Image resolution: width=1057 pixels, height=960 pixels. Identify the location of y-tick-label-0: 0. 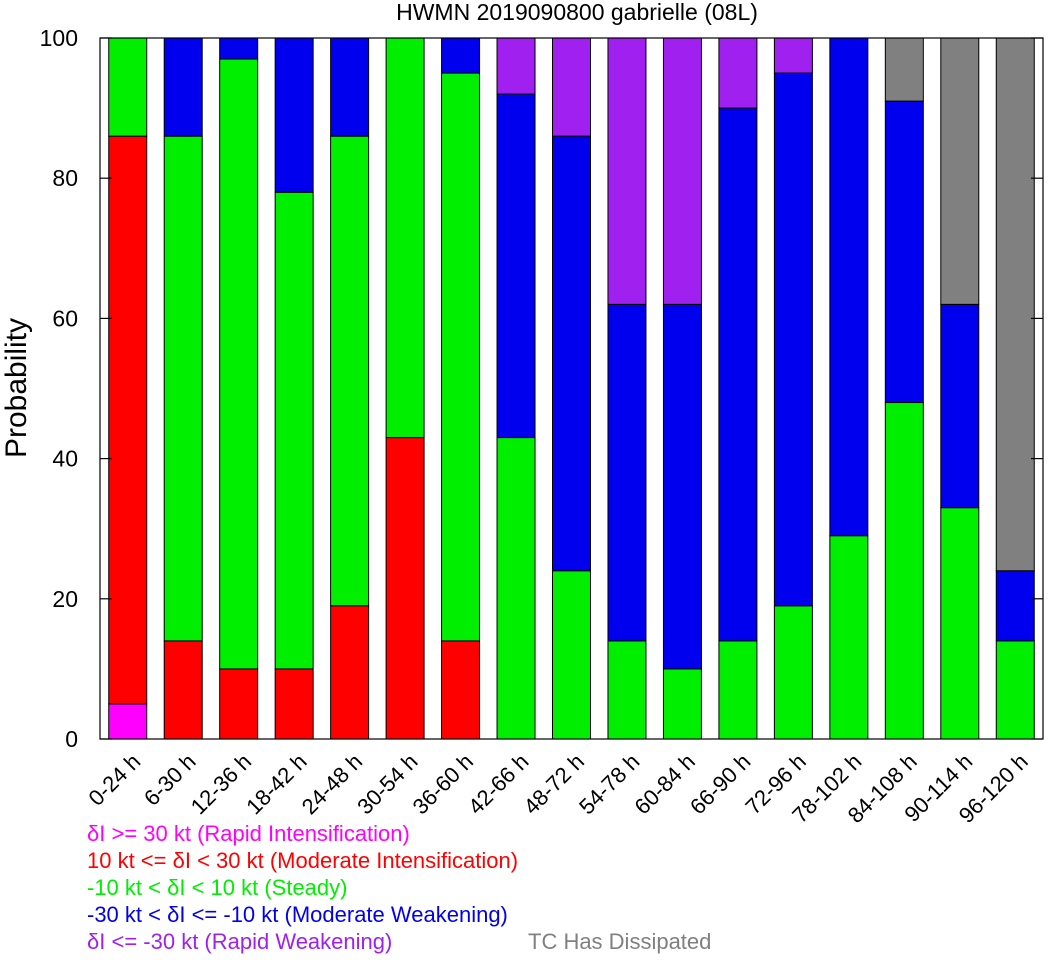
(71, 739).